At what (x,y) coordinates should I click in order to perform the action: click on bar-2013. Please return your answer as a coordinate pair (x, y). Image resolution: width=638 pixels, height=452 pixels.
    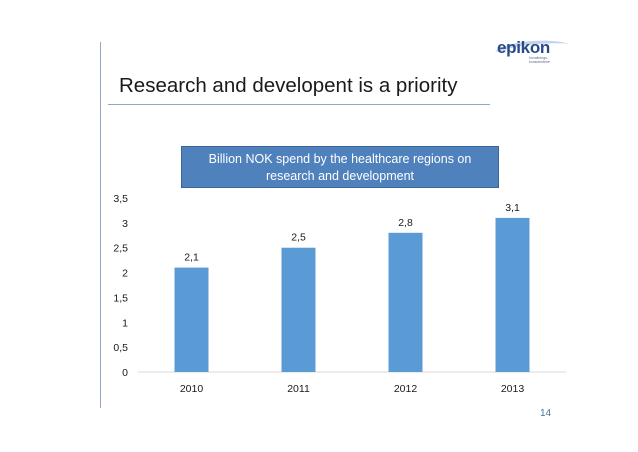
    Looking at the image, I should click on (512, 294).